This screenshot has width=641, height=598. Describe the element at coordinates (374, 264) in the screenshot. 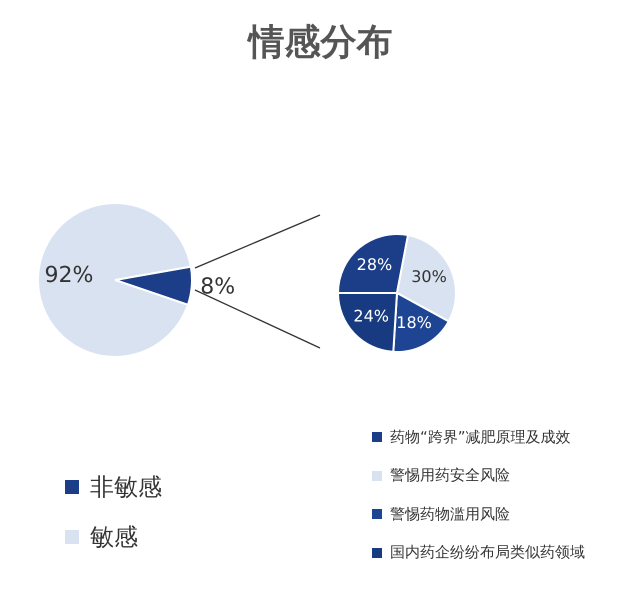

I see `data-label: 28%` at that location.